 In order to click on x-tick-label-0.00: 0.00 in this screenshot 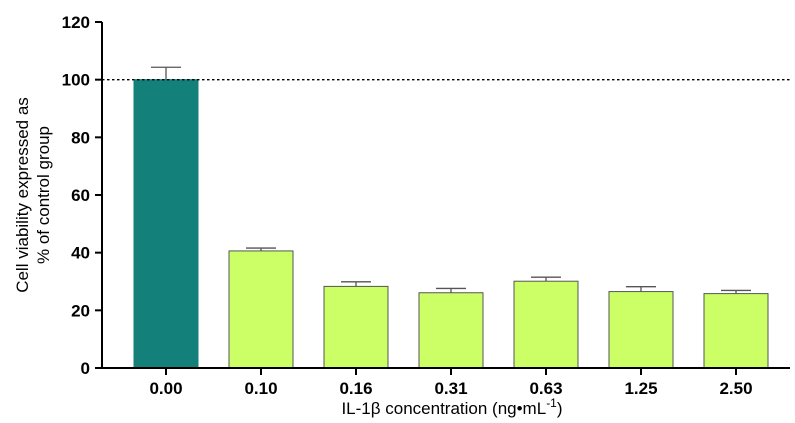, I will do `click(165, 388)`.